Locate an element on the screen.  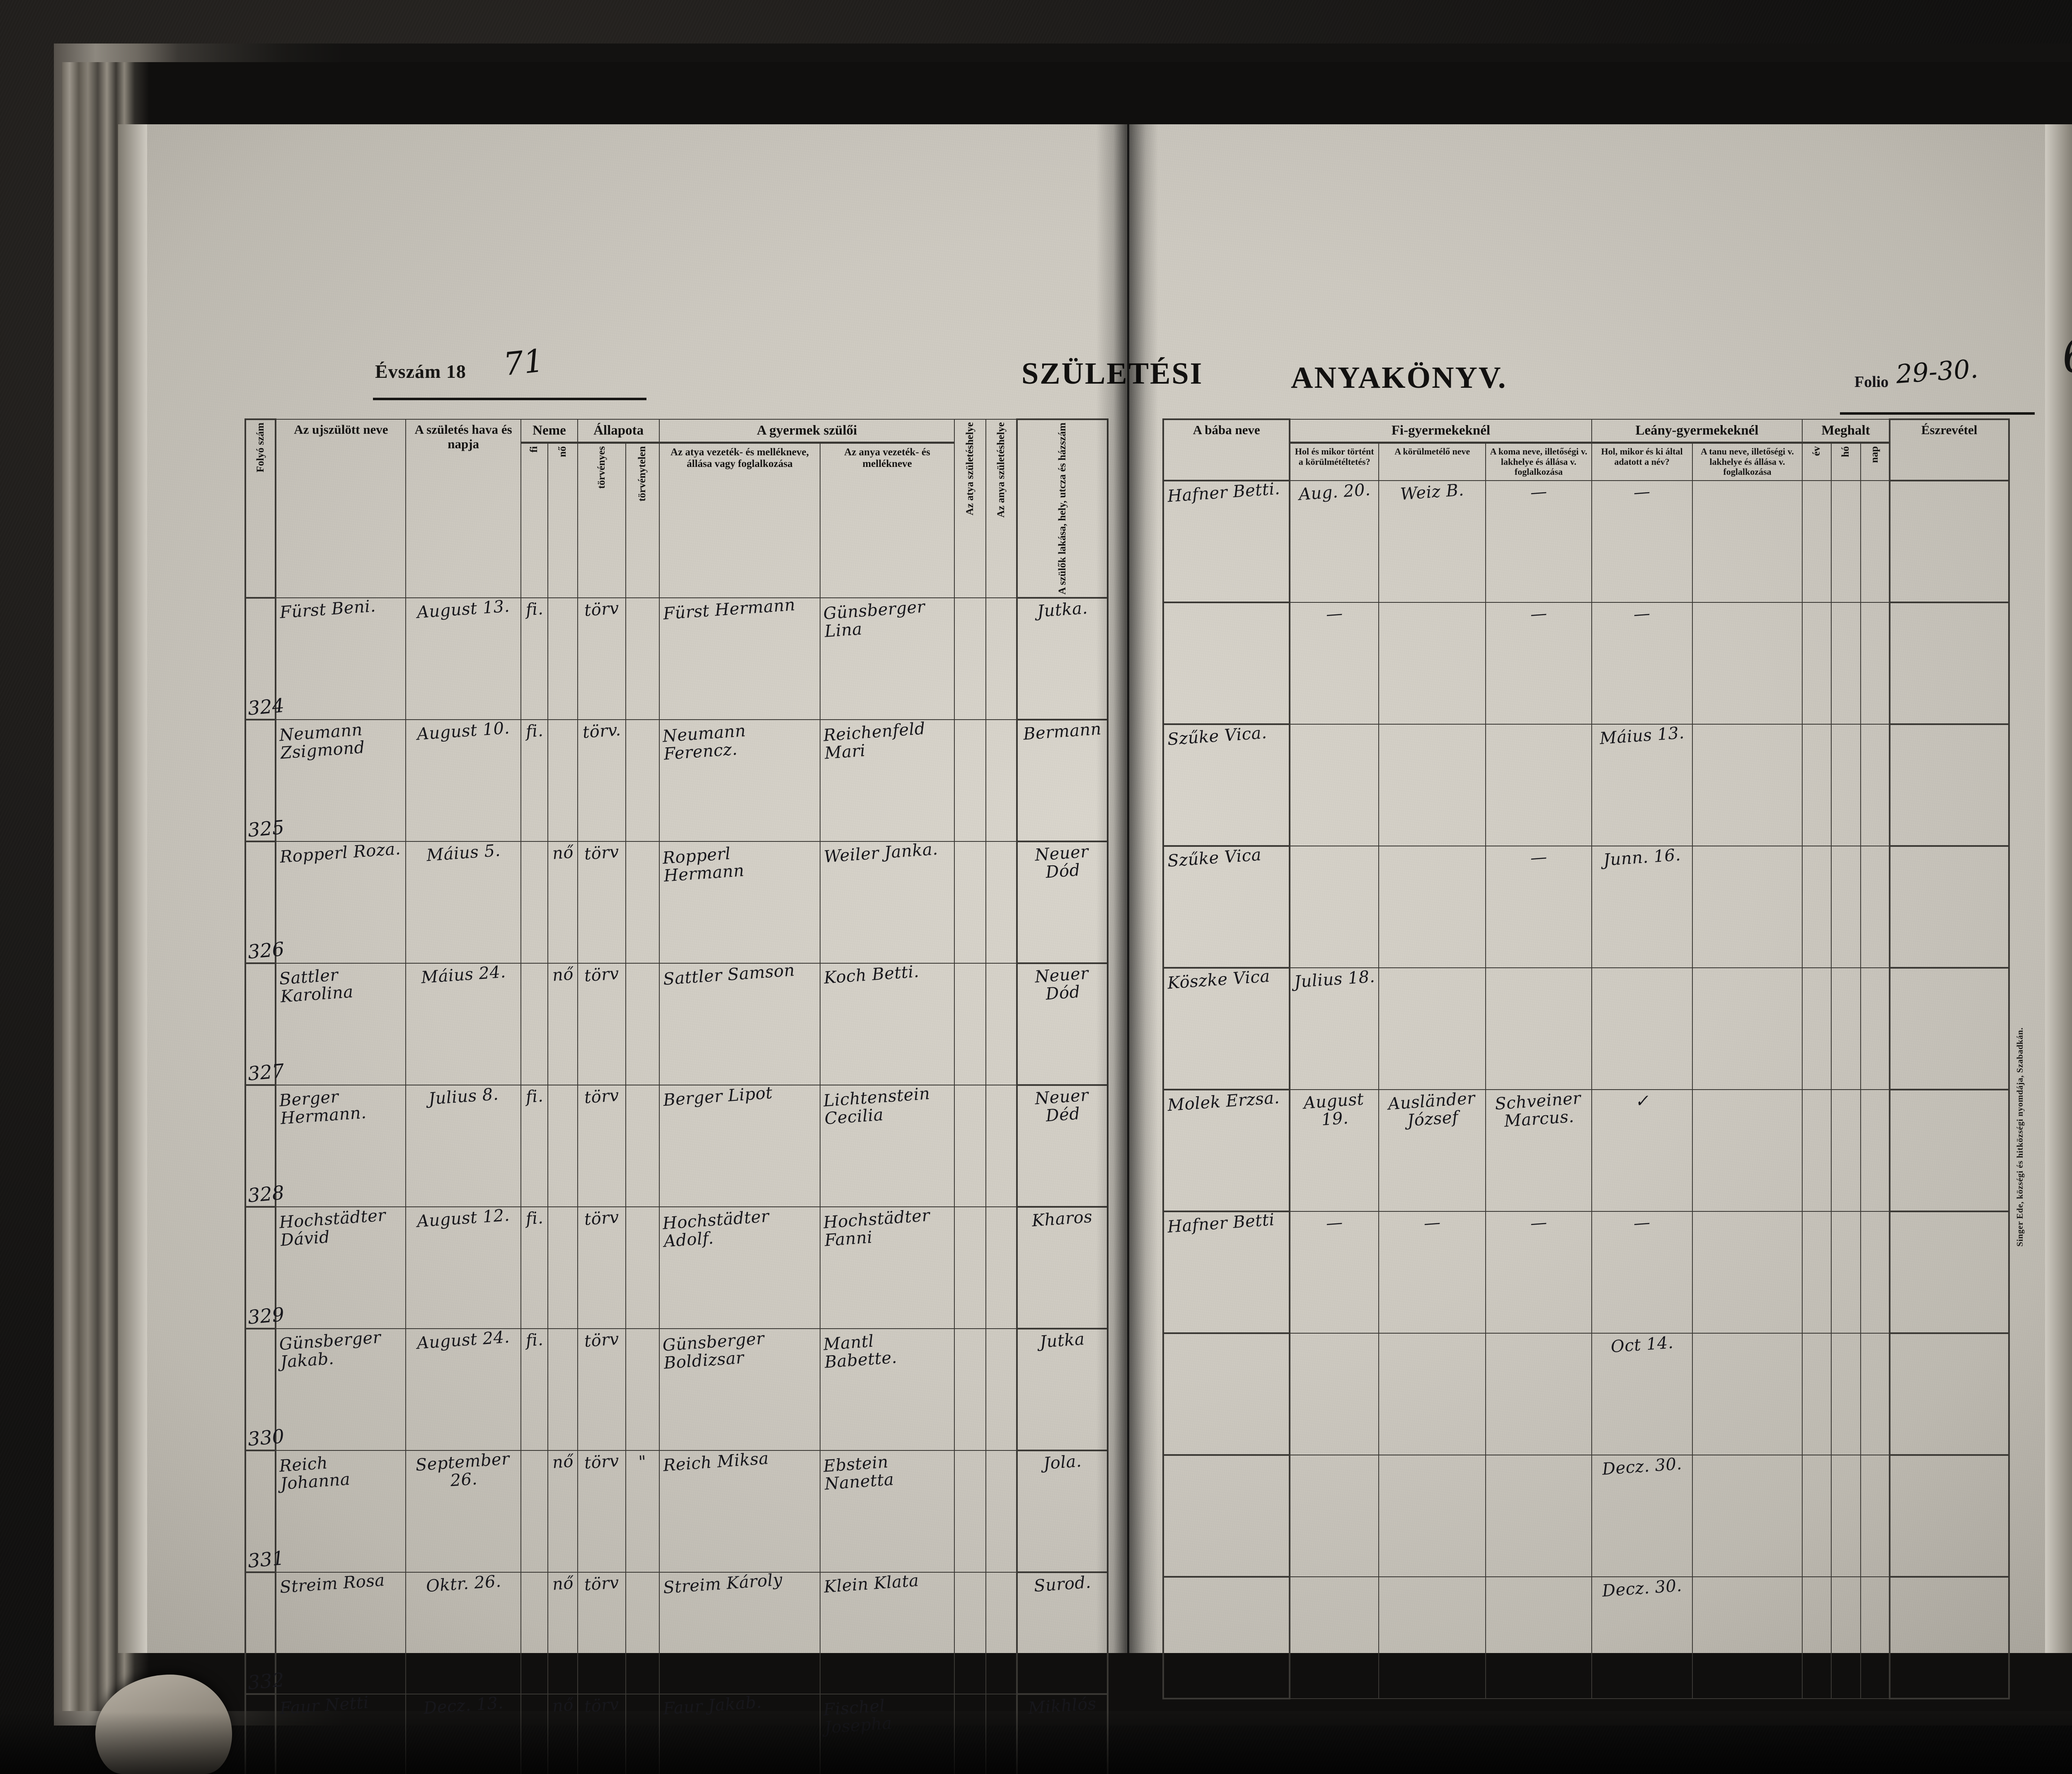
cell-father: Streim Károly is located at coordinates (740, 1633).